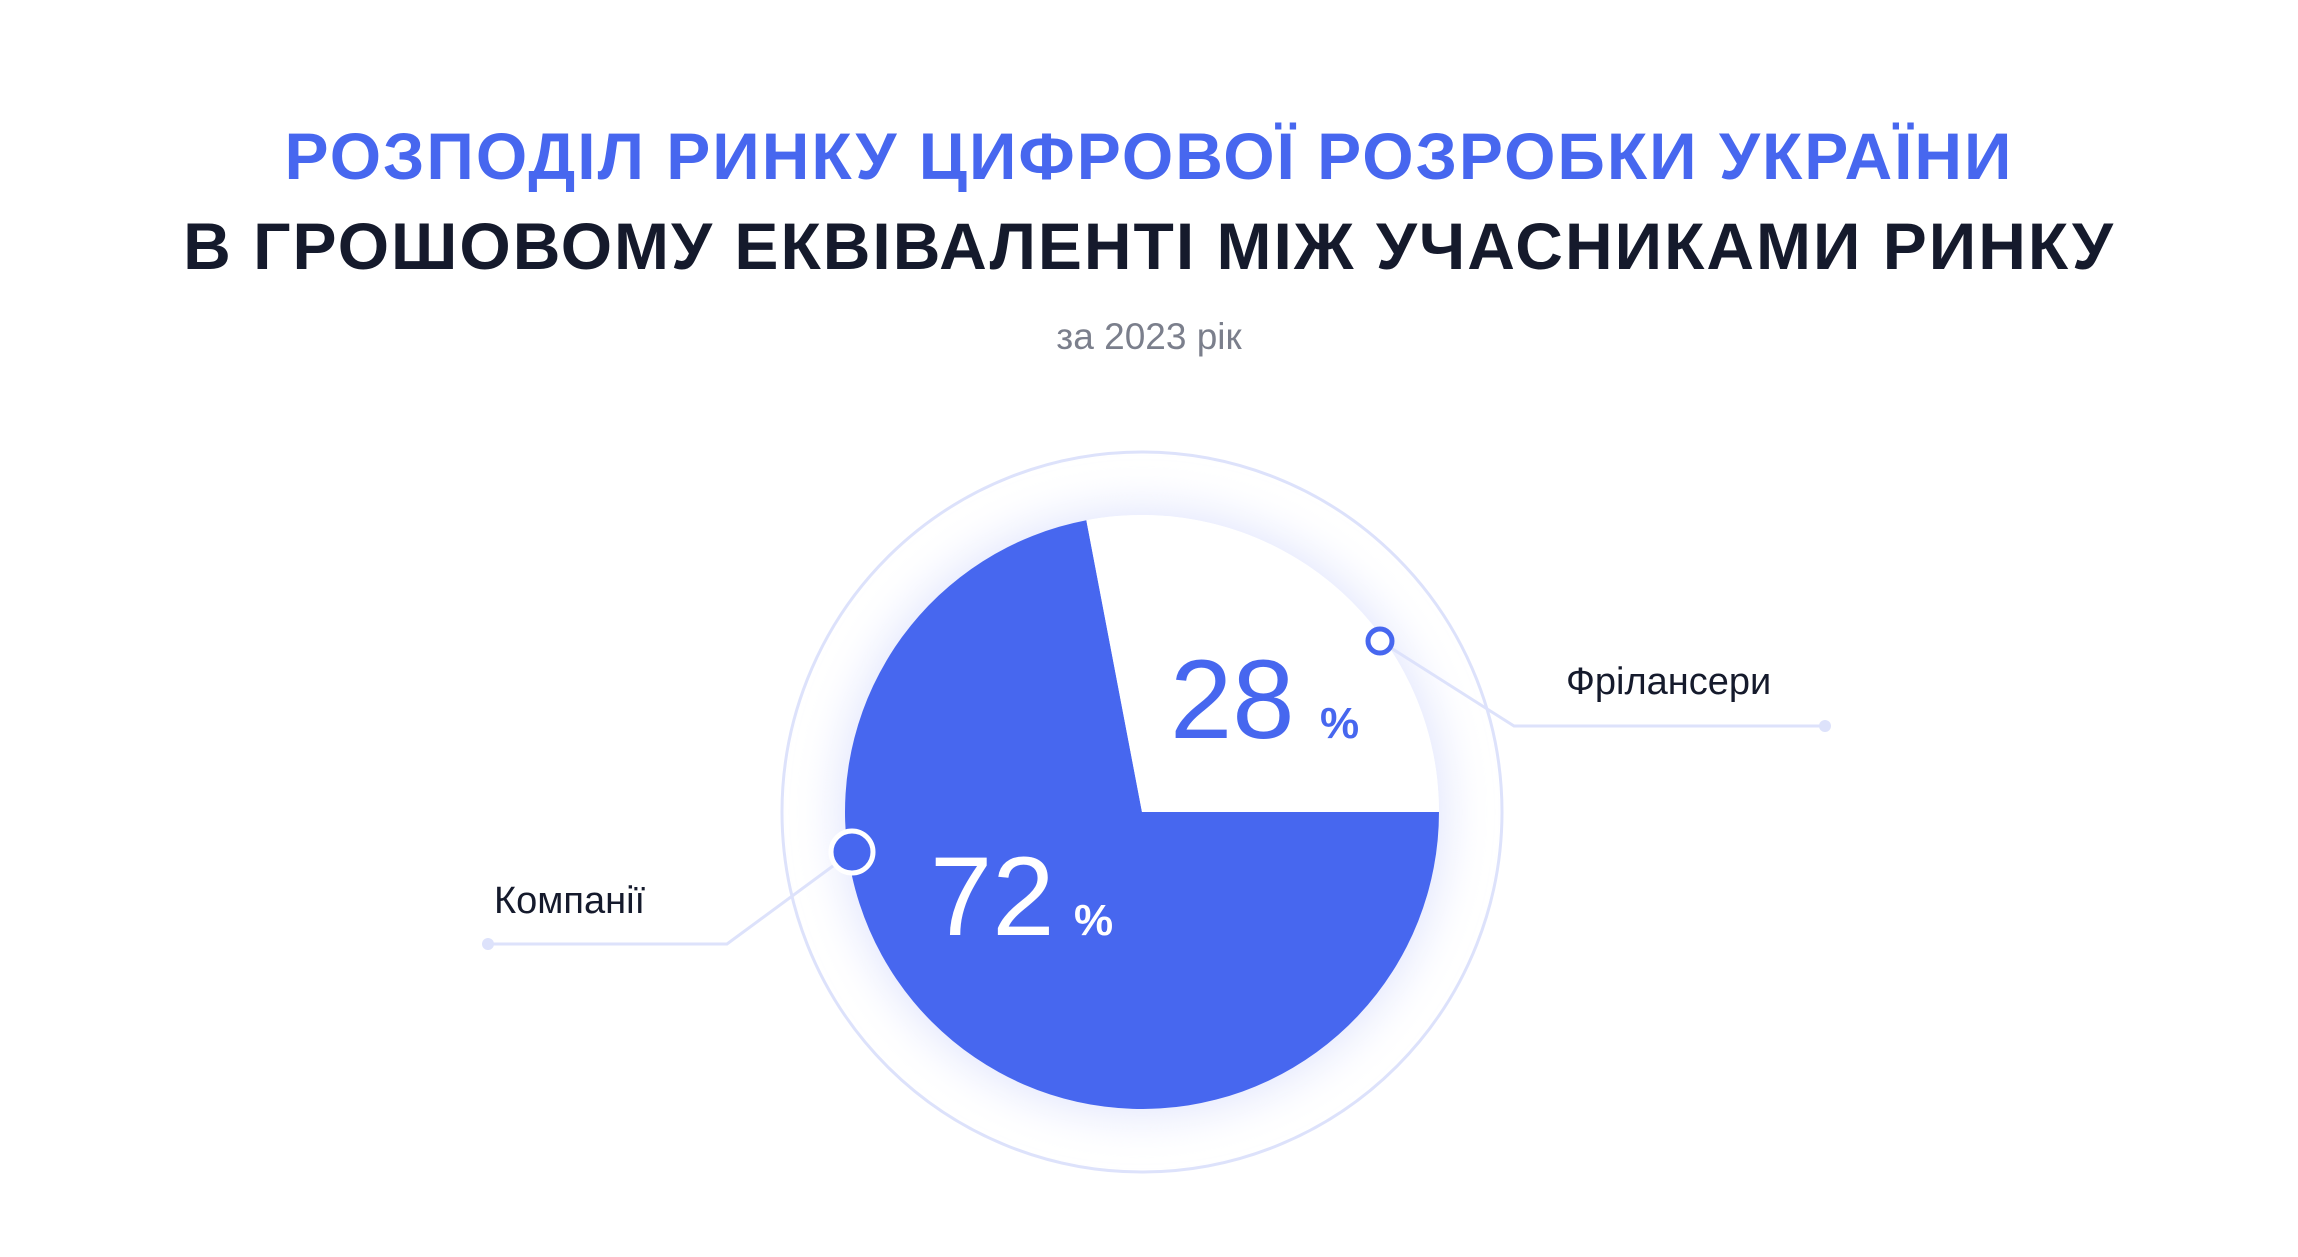 The height and width of the screenshot is (1257, 2298). What do you see at coordinates (1380, 641) in the screenshot?
I see `freelancers-marker` at bounding box center [1380, 641].